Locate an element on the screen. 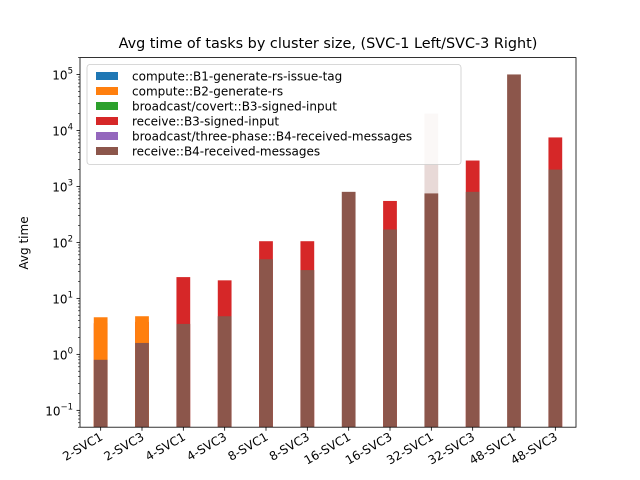  y-axis-label: Avg time is located at coordinates (24, 242).